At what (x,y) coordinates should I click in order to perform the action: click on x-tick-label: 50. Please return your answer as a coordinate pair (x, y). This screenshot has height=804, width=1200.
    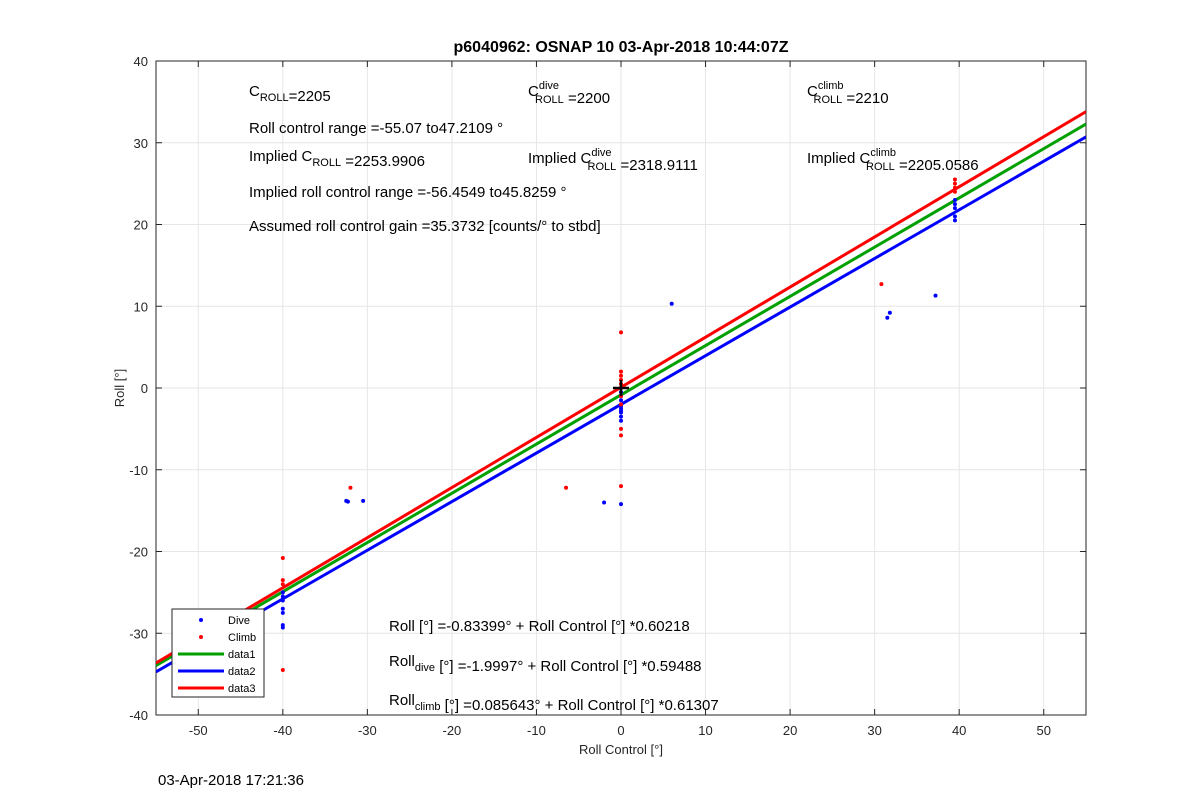
    Looking at the image, I should click on (1043, 730).